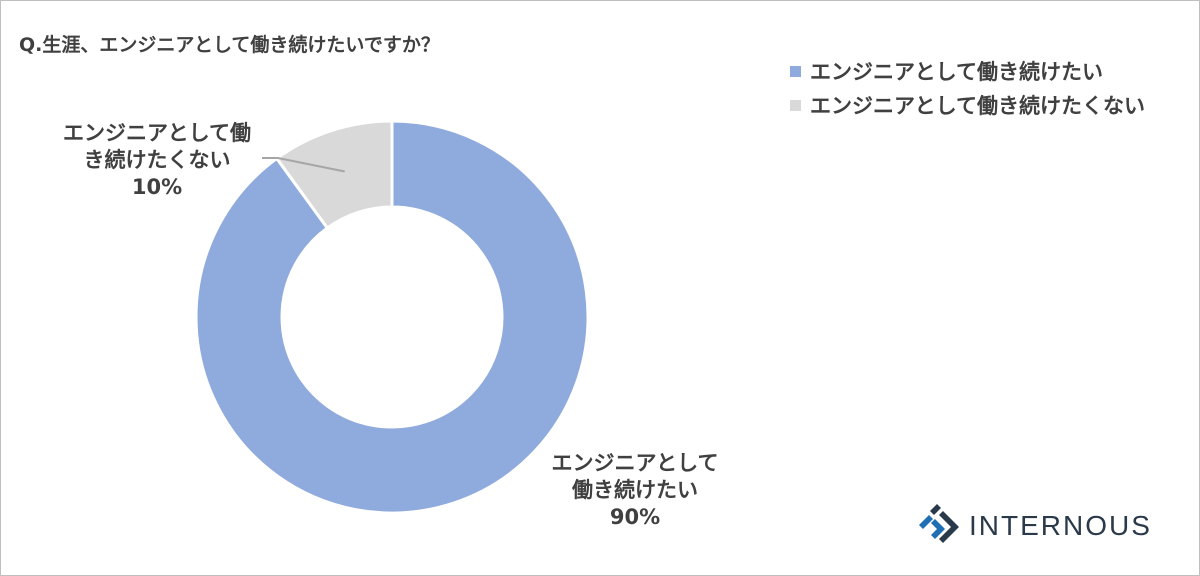 Image resolution: width=1200 pixels, height=576 pixels. Describe the element at coordinates (157, 187) in the screenshot. I see `data-label-not-continue-value: 10%` at that location.